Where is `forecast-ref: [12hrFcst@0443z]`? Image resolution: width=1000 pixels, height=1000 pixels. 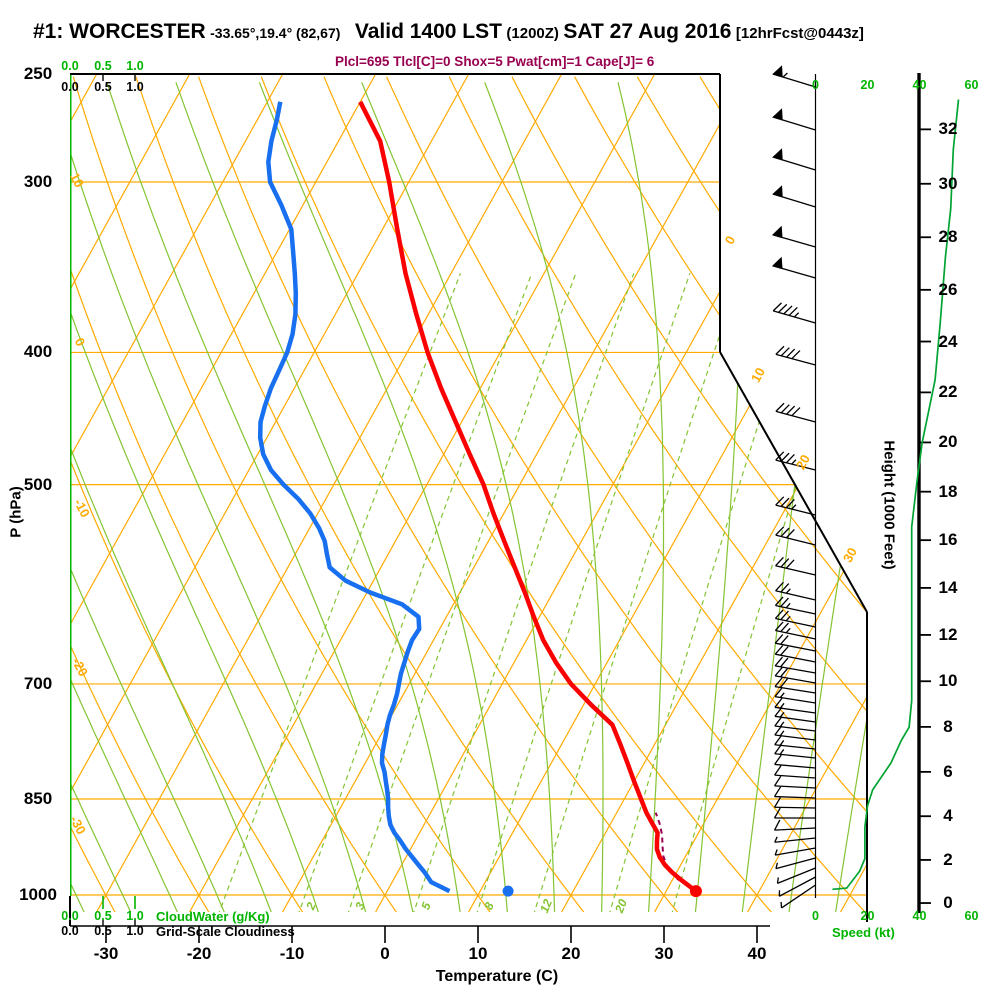
forecast-ref: [12hrFcst@0443z] is located at coordinates (799, 33).